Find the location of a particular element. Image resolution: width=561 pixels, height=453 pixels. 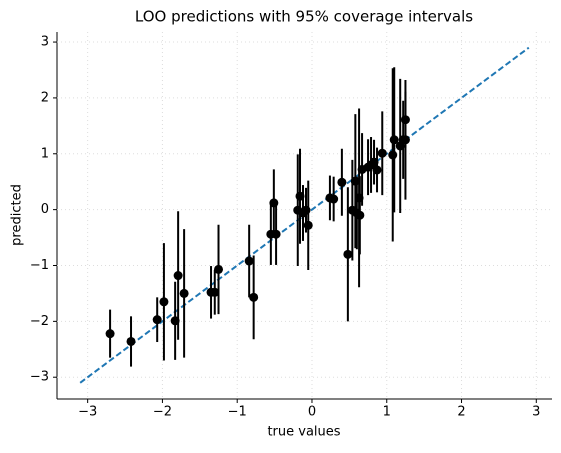

y-tick-label: −1 is located at coordinates (39, 265).